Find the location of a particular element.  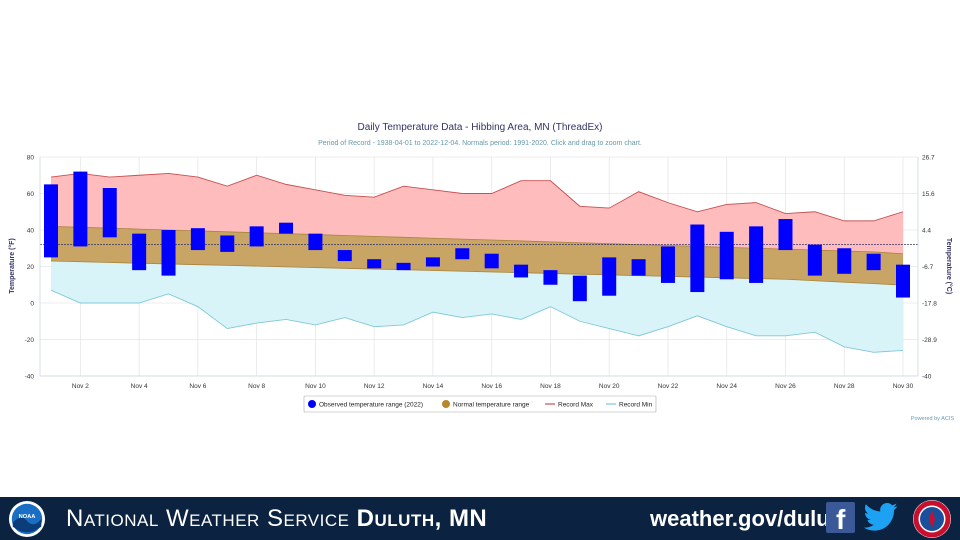

legend-label-record-max: Record Max is located at coordinates (576, 405).